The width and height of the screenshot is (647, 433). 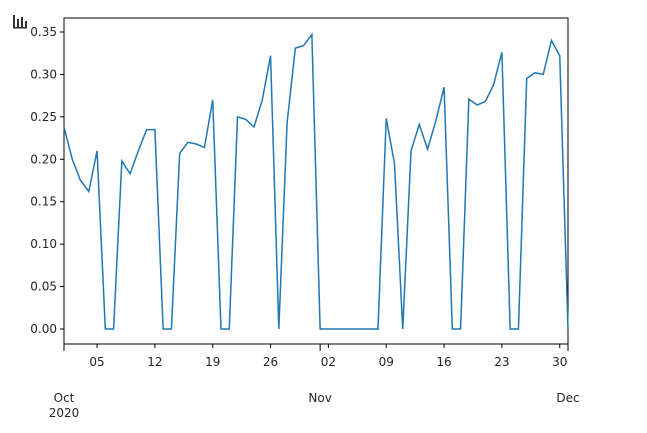 What do you see at coordinates (270, 362) in the screenshot?
I see `x-tick-label: 26` at bounding box center [270, 362].